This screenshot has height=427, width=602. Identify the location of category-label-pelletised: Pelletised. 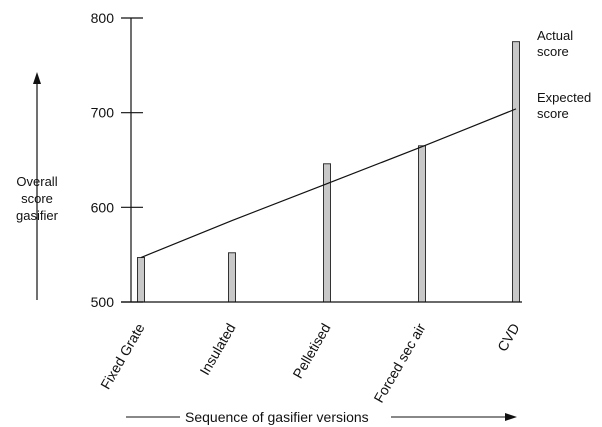
(311, 351).